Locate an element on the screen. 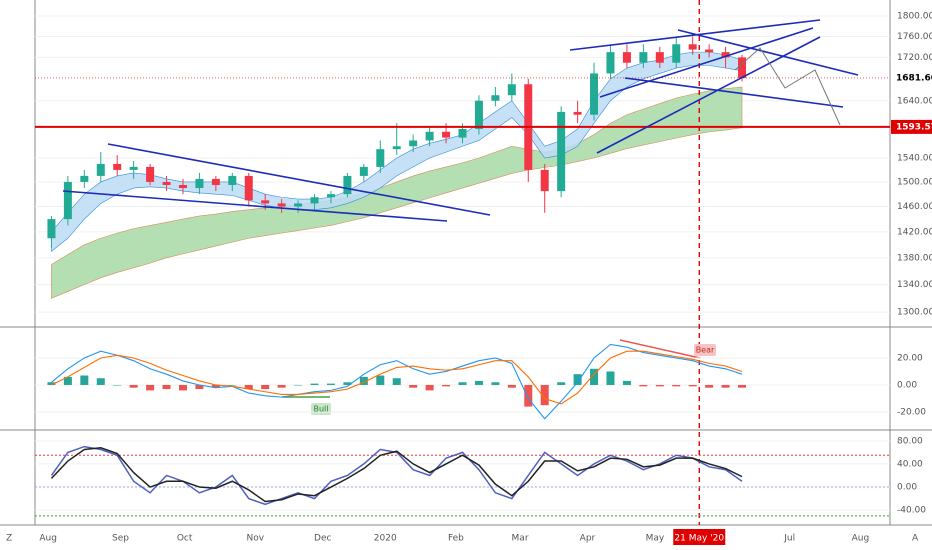  y-tick-label: 80.00 is located at coordinates (910, 441).